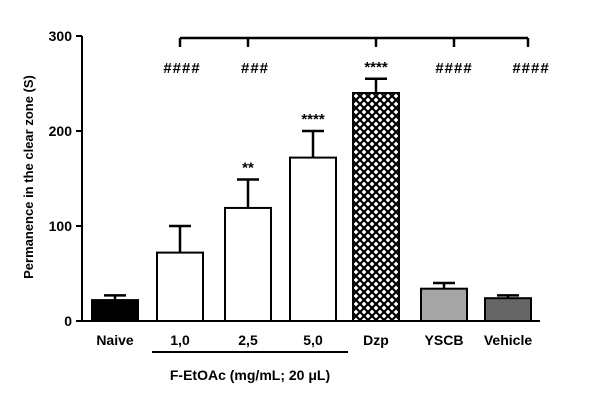  I want to click on category-label-5: YSCB, so click(444, 340).